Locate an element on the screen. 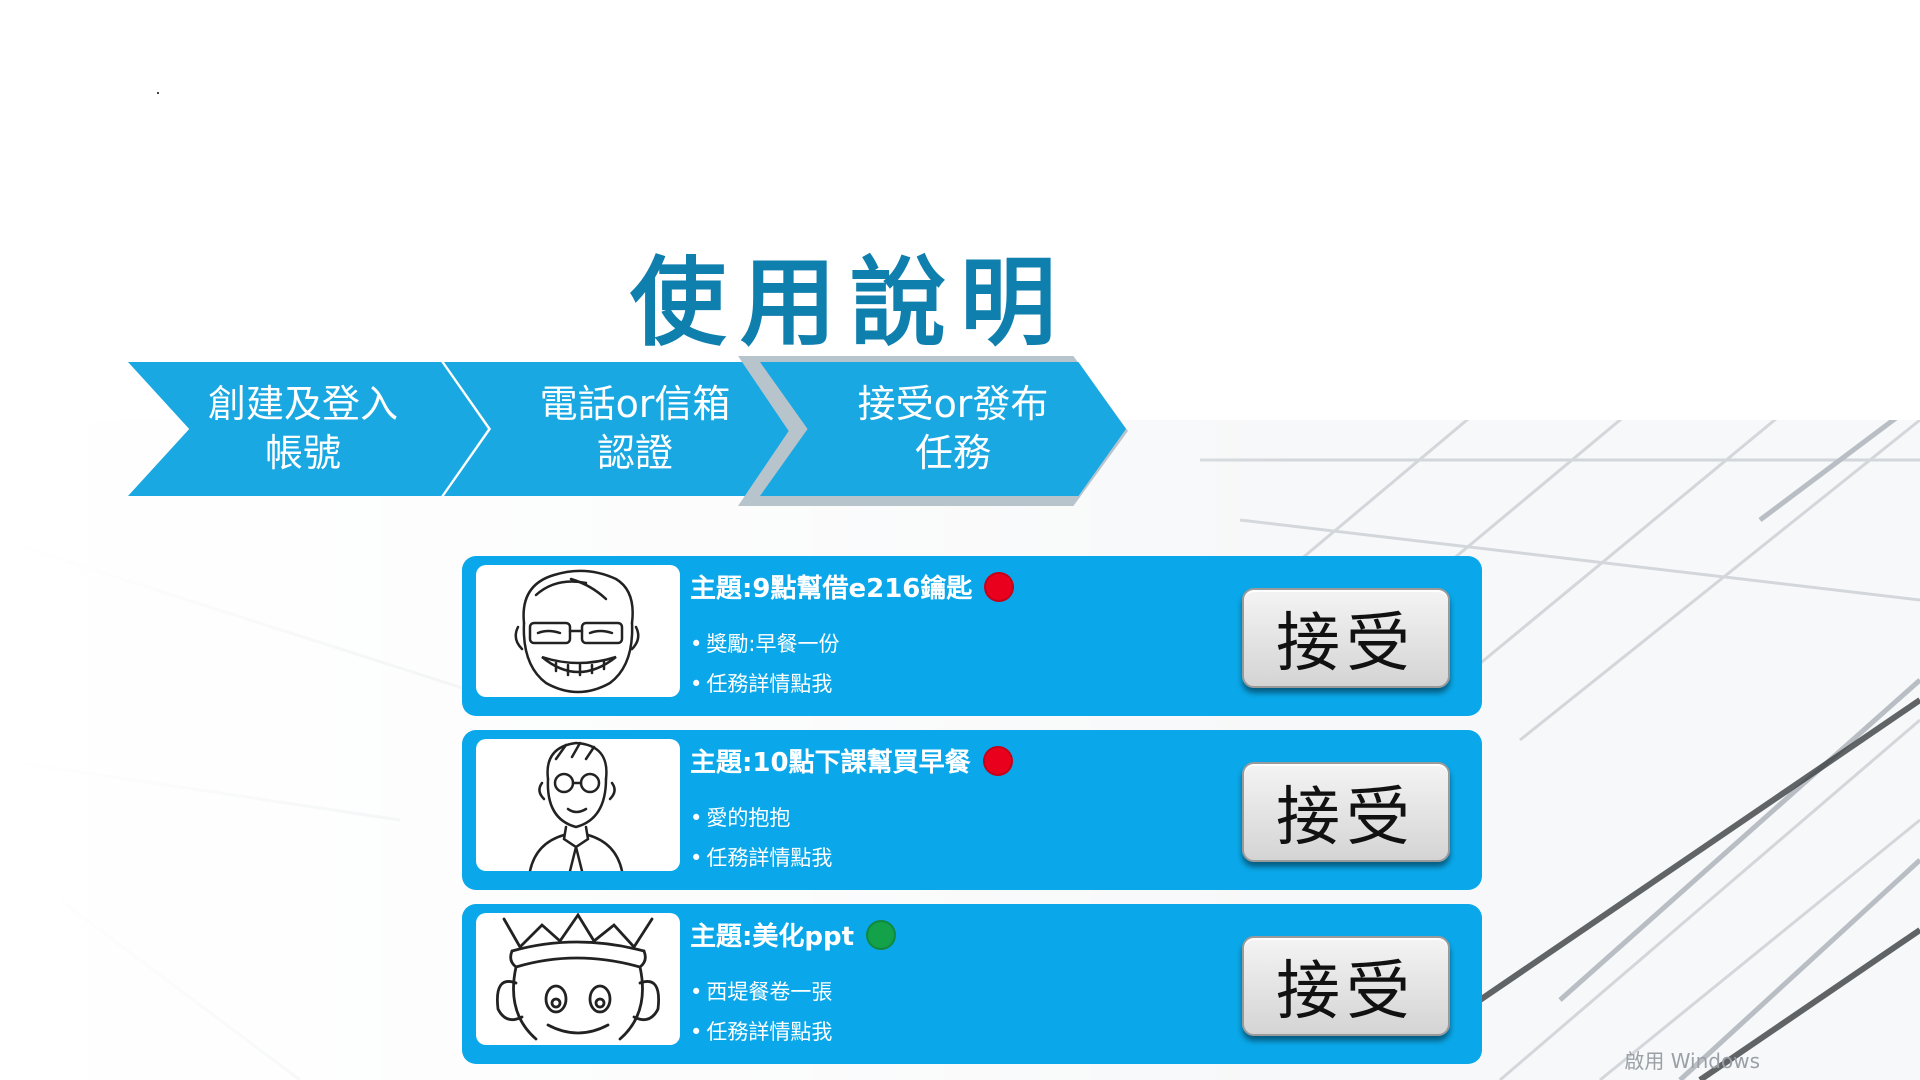 The height and width of the screenshot is (1080, 1920). task-card: 主題:10點下課幫買早餐 愛的抱抱 任務詳情點我 接受 is located at coordinates (972, 810).